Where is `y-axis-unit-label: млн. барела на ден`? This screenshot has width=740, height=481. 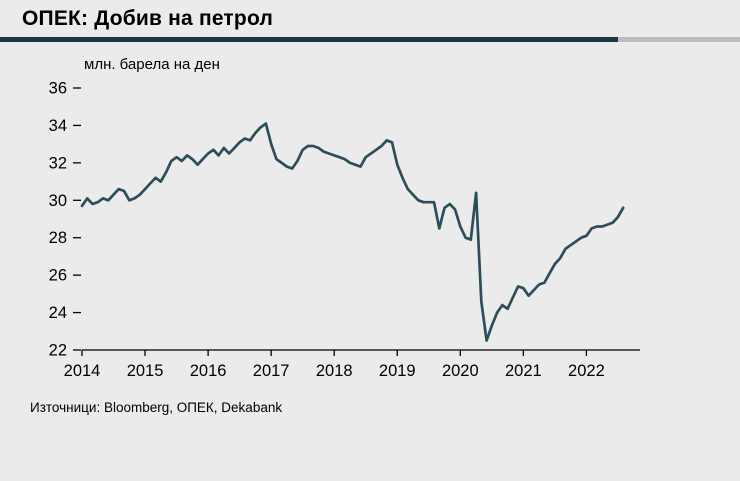
y-axis-unit-label: млн. барела на ден is located at coordinates (152, 64).